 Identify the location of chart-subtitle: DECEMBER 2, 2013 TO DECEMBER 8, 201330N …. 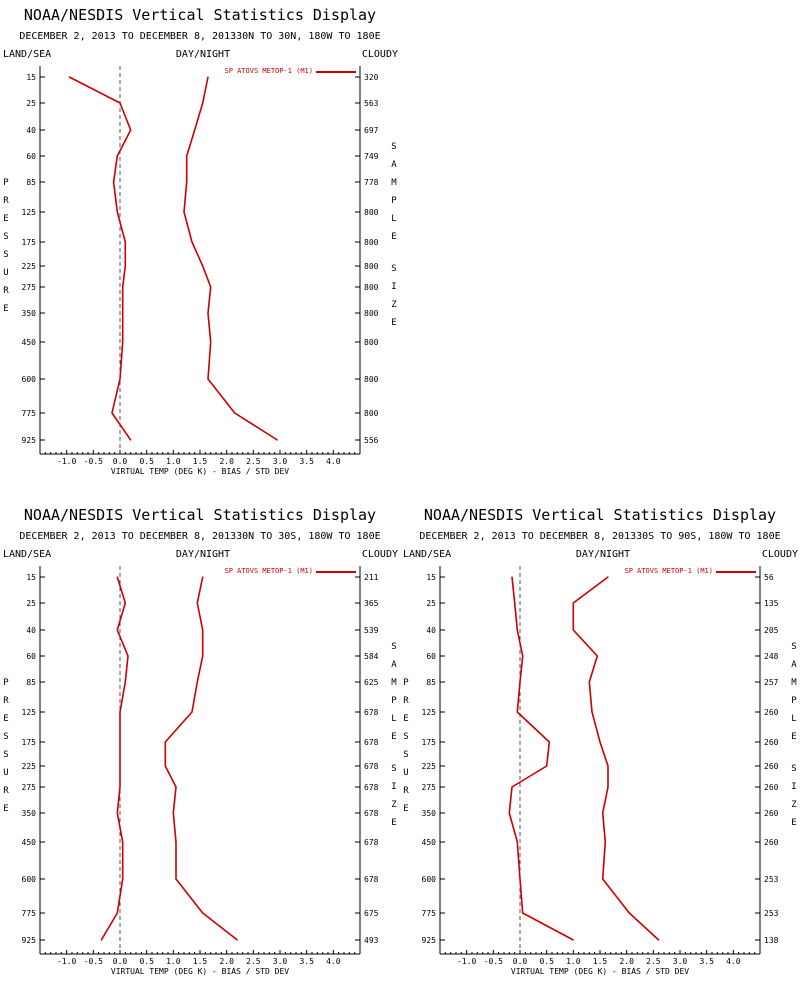
(199, 536).